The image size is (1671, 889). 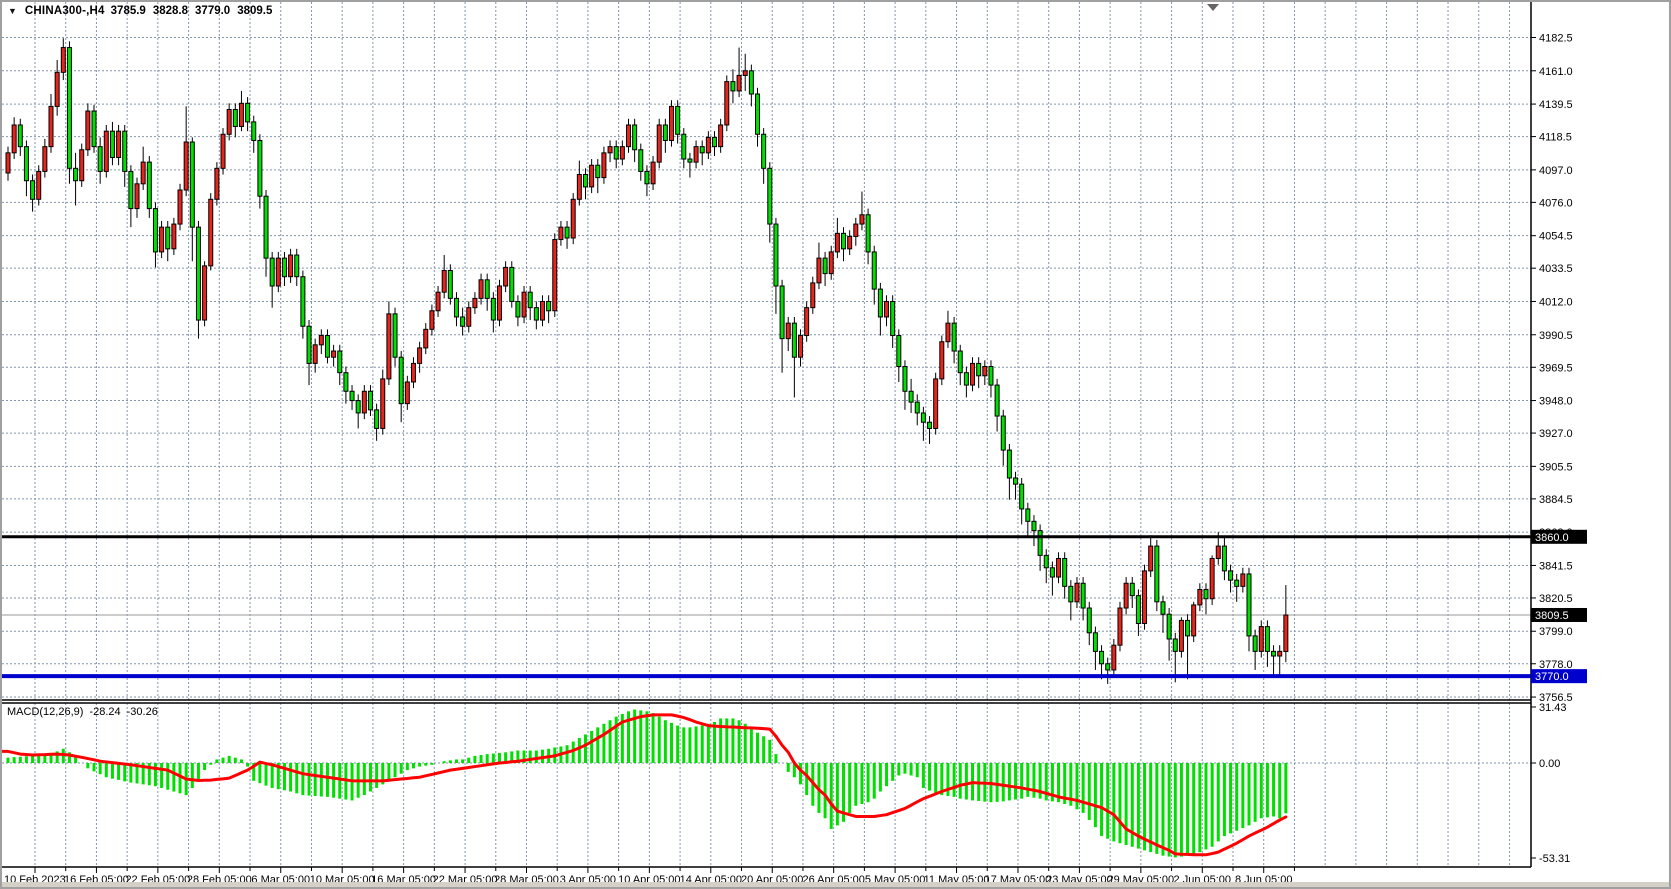 I want to click on price-tick-label: 4033.5, so click(x=1556, y=269).